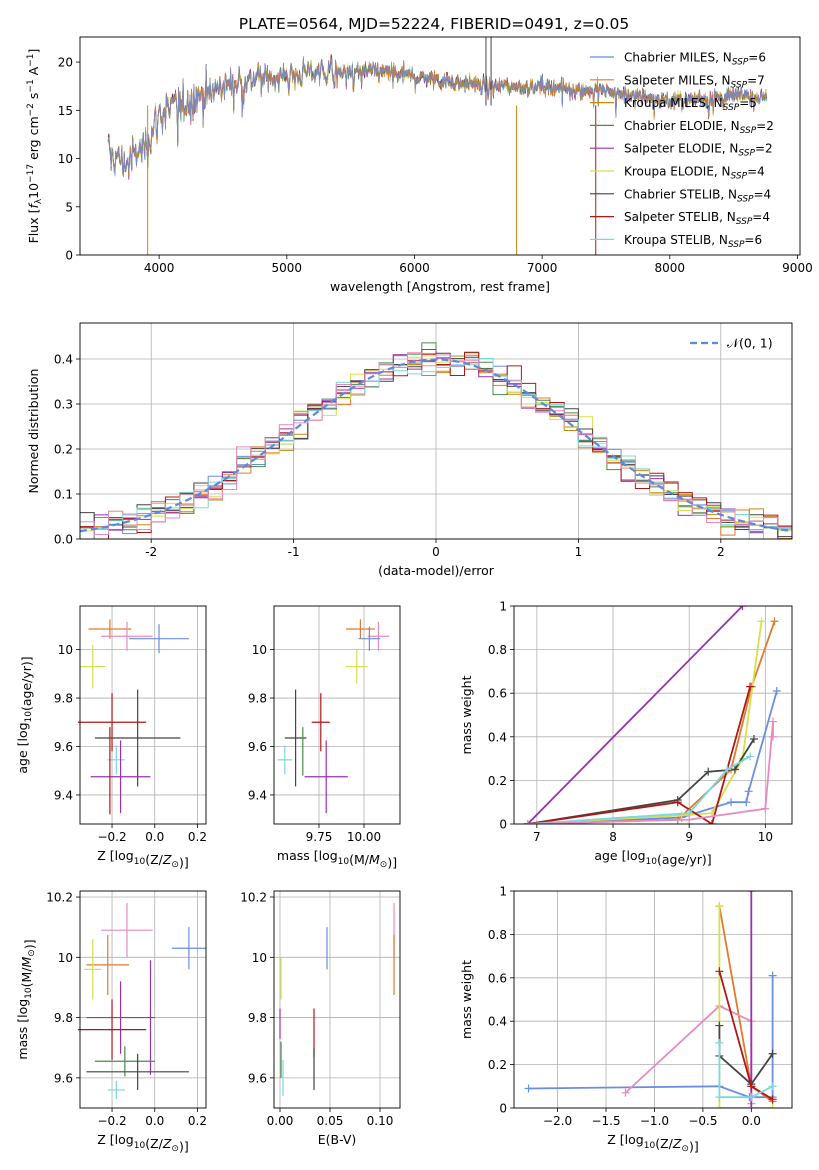 The image size is (819, 1170). Describe the element at coordinates (337, 1139) in the screenshot. I see `x-axis-label: E(B-V)` at that location.